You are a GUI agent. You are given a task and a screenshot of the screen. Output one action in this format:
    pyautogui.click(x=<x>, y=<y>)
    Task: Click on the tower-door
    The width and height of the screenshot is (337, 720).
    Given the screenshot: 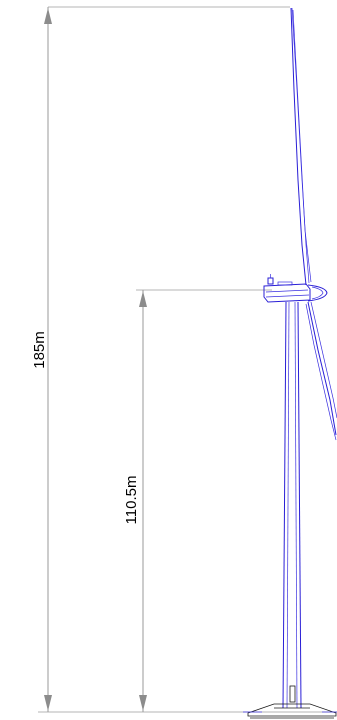 What is the action you would take?
    pyautogui.click(x=292, y=694)
    